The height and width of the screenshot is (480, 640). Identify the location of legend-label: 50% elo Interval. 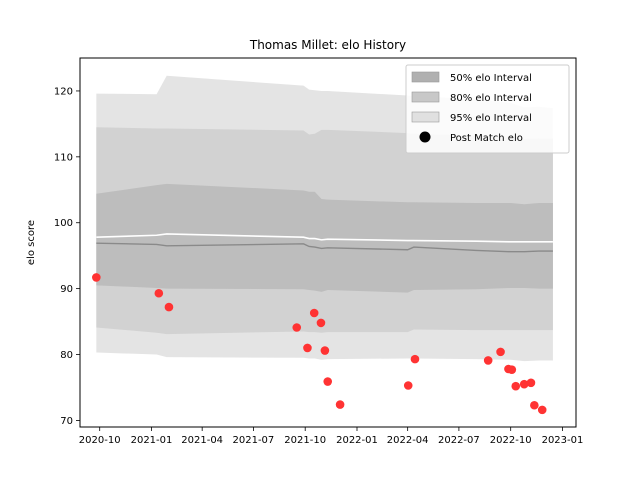
(491, 78).